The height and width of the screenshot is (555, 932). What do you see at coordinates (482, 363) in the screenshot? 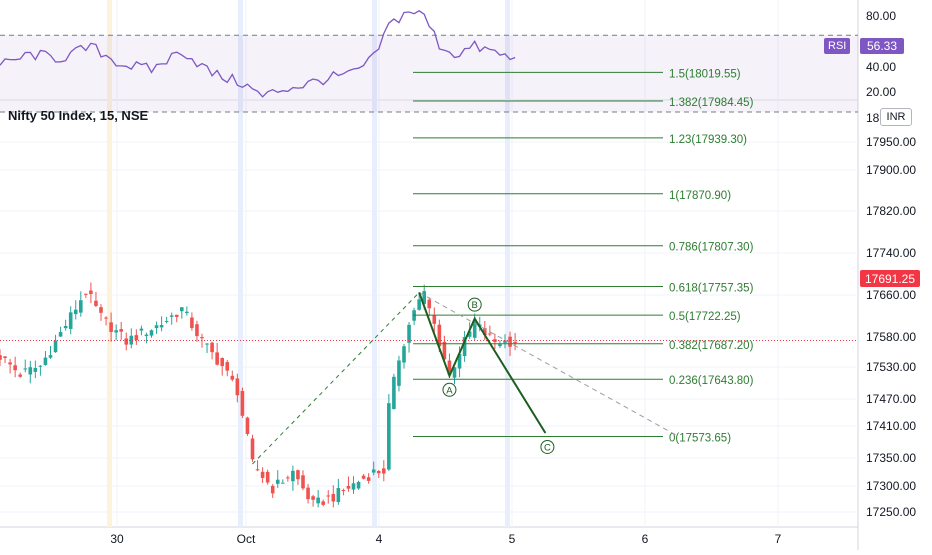
I see `abc-wave-line` at bounding box center [482, 363].